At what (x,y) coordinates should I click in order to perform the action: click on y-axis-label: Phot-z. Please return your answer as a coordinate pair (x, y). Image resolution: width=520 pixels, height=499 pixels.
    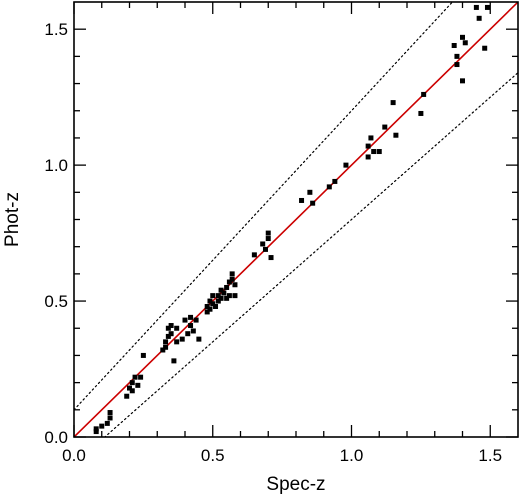
    Looking at the image, I should click on (12, 219).